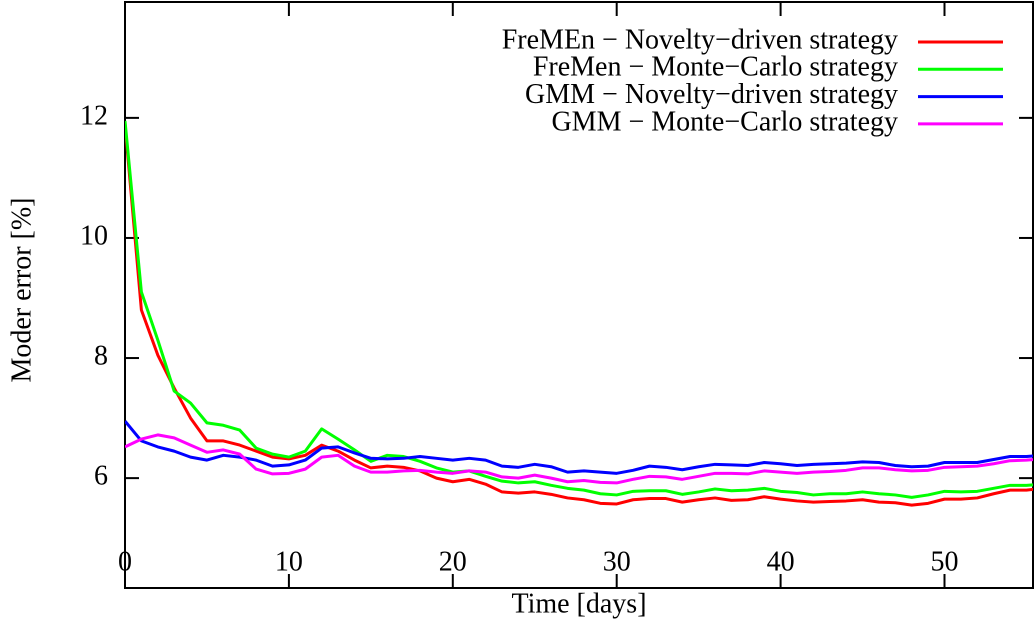  Describe the element at coordinates (944, 561) in the screenshot. I see `x-tick-label: 50` at that location.